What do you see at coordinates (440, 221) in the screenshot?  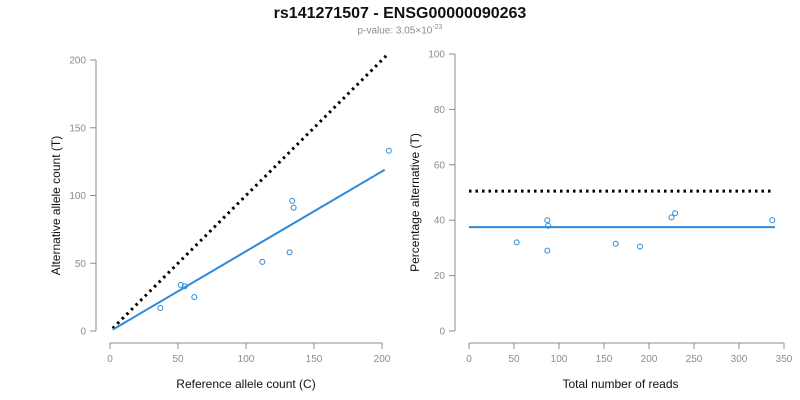 I see `y-tick-label: 40` at bounding box center [440, 221].